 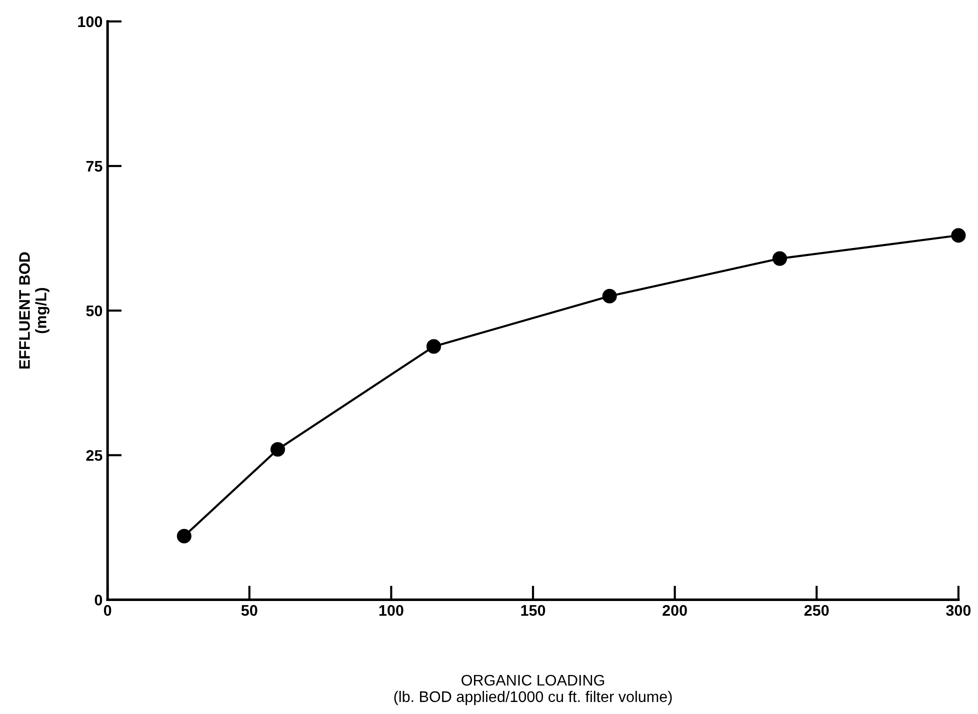 I want to click on x-tick-label: 50, so click(x=249, y=610).